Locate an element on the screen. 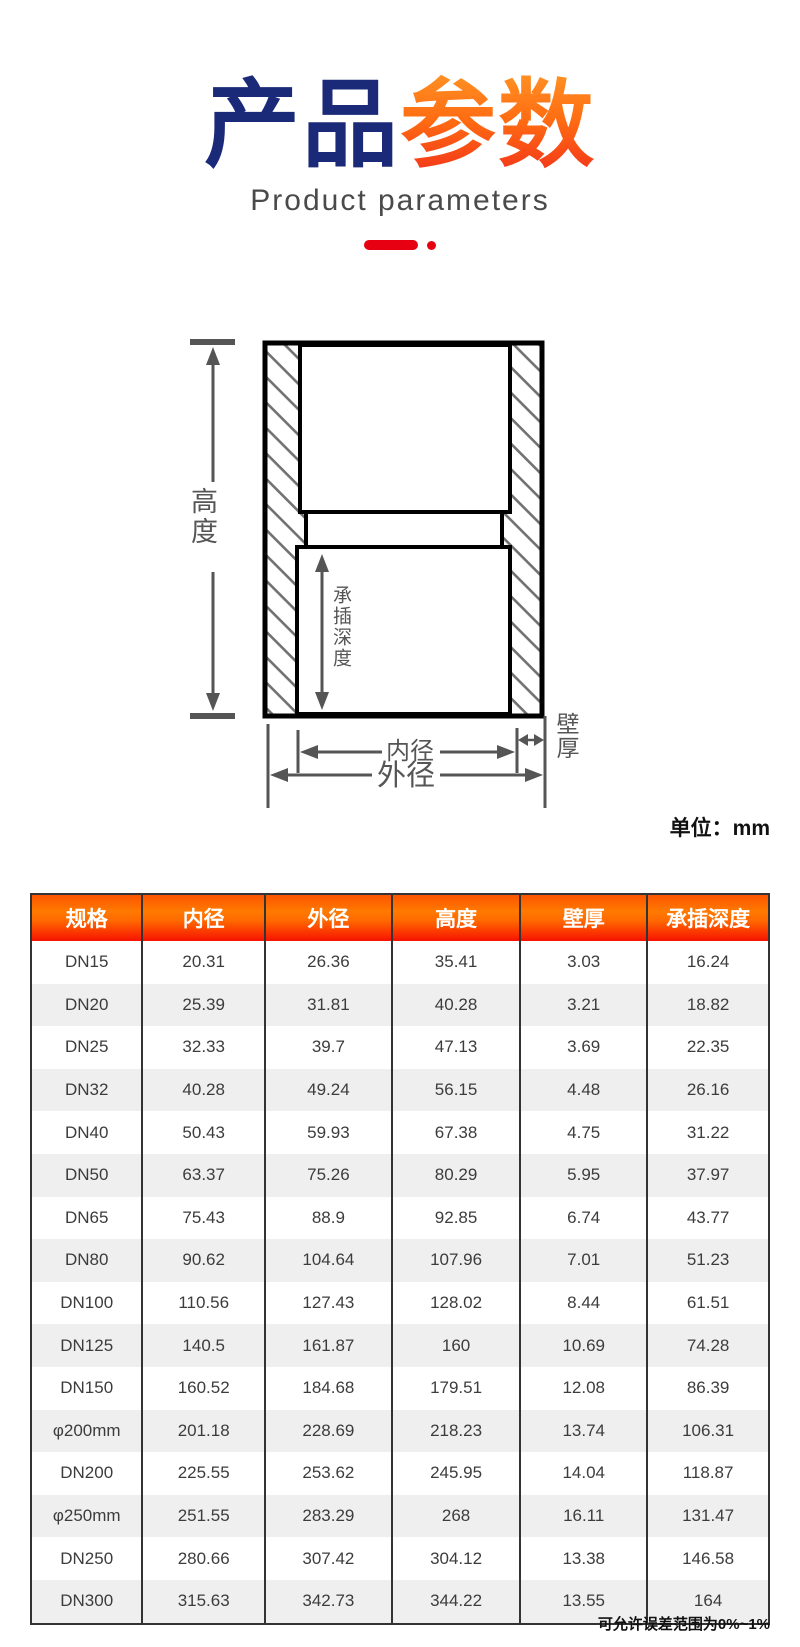 Image resolution: width=800 pixels, height=1647 pixels. column-header-socket-depth: 承插深度 is located at coordinates (707, 917).